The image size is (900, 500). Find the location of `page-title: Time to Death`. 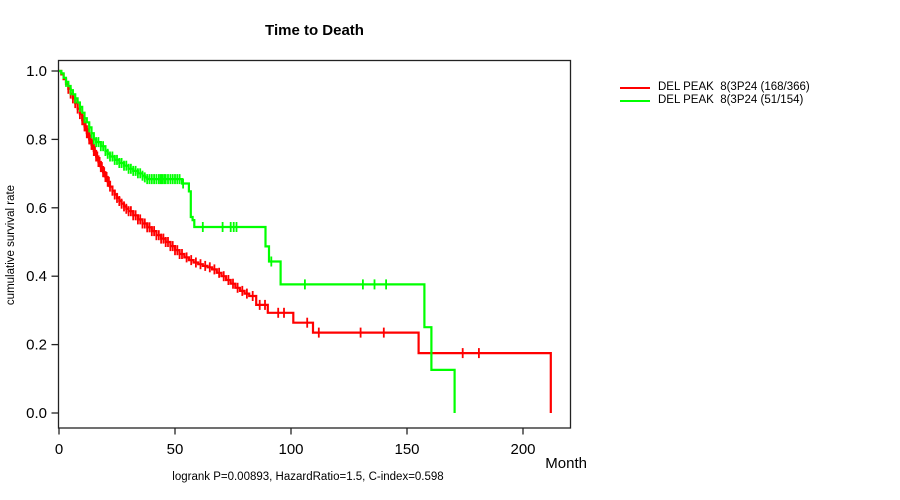

page-title: Time to Death is located at coordinates (314, 30).